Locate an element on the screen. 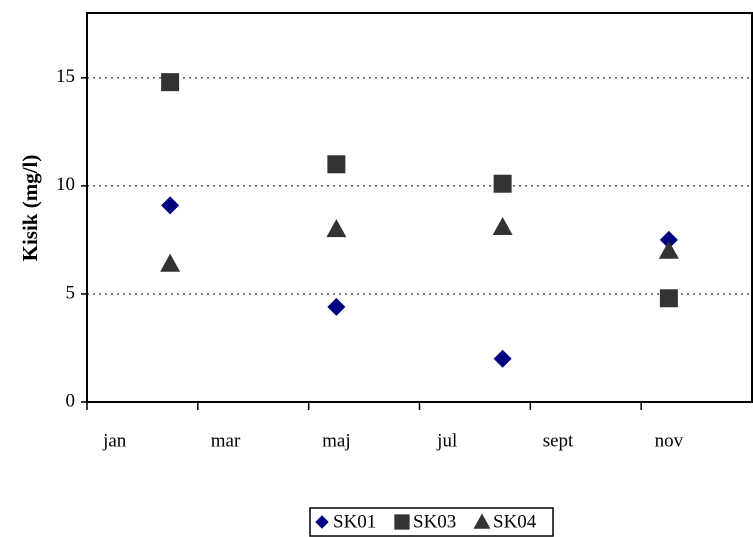 Image resolution: width=753 pixels, height=537 pixels. legend is located at coordinates (431, 522).